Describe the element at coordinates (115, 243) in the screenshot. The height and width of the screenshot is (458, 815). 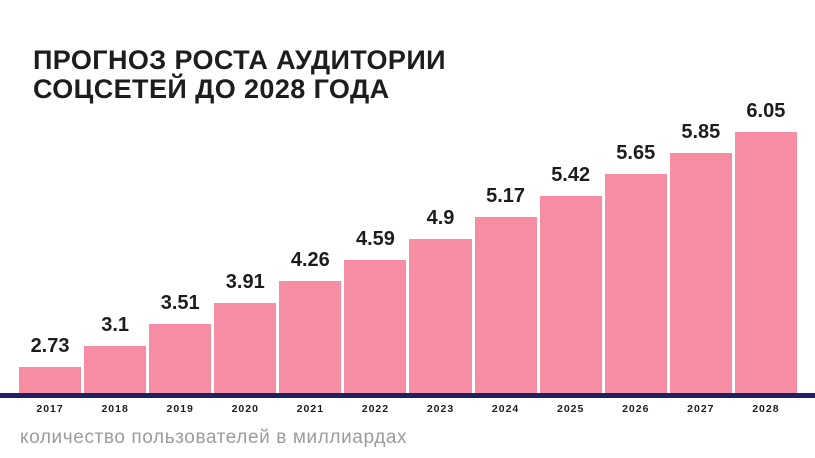
I see `bar-slot: 3.1` at that location.